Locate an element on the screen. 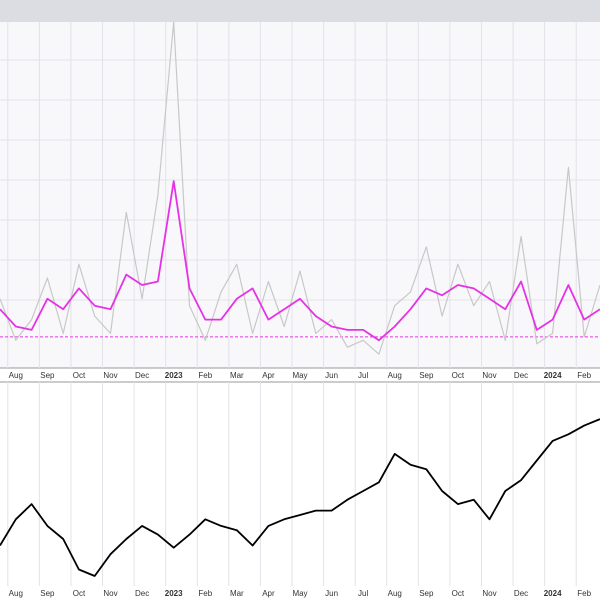 The width and height of the screenshot is (600, 600). header-bar is located at coordinates (300, 11).